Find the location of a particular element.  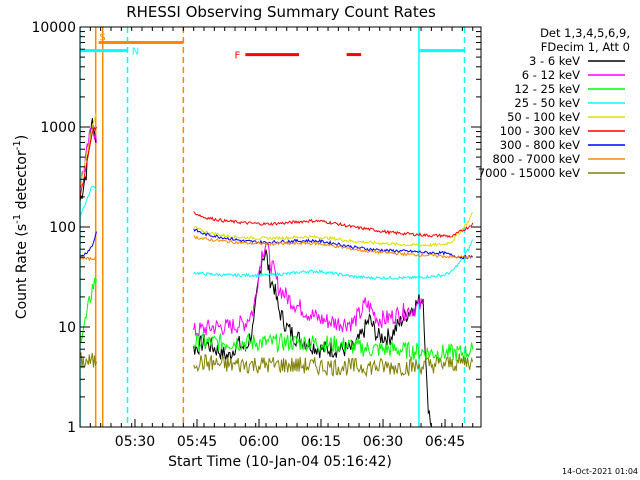

saa-label: S is located at coordinates (102, 37).